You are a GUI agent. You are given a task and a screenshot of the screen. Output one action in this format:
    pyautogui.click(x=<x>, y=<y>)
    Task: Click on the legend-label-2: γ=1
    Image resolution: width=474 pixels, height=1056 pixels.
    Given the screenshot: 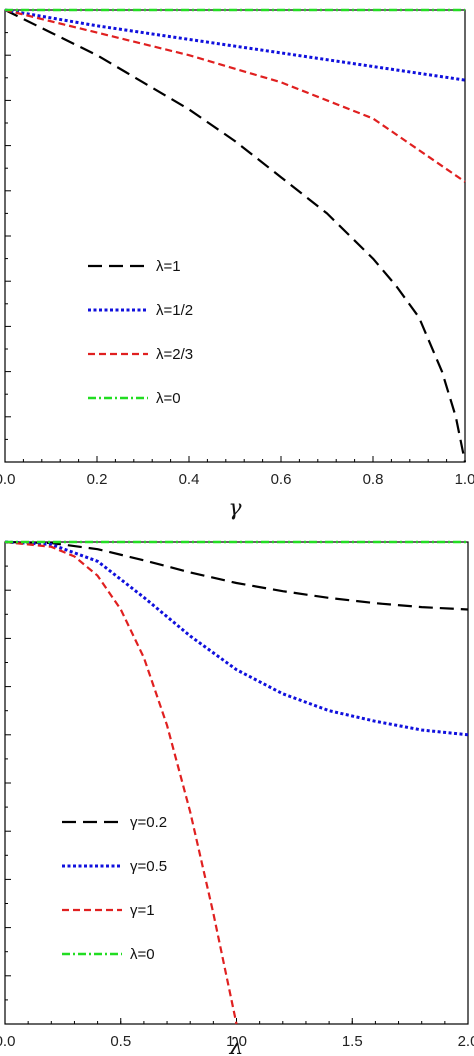 What is the action you would take?
    pyautogui.click(x=142, y=910)
    